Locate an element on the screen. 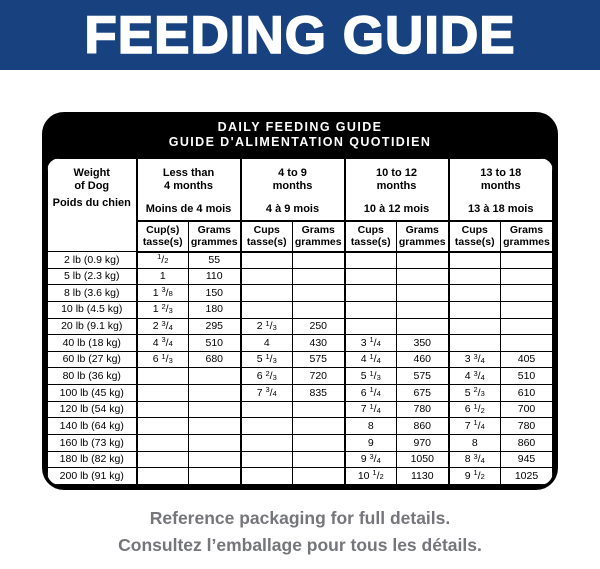  grams-value-cell: 55 is located at coordinates (214, 260).